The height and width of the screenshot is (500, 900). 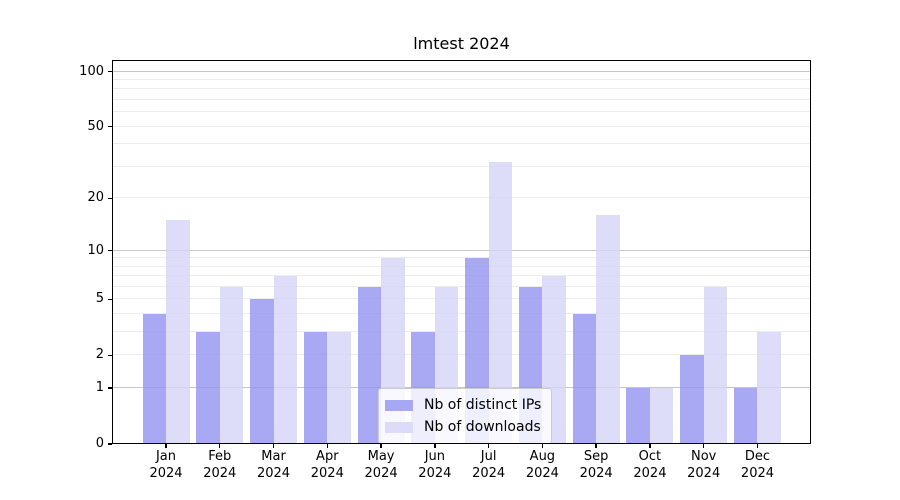 I want to click on bar-downloads-feb, so click(x=231, y=365).